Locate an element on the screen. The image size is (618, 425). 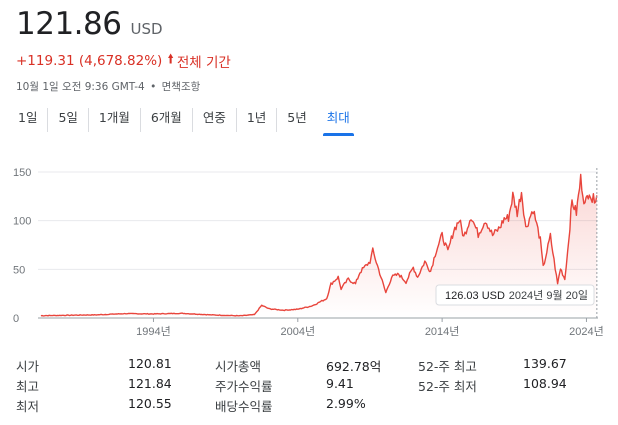
tab-6: 5년 is located at coordinates (297, 117).